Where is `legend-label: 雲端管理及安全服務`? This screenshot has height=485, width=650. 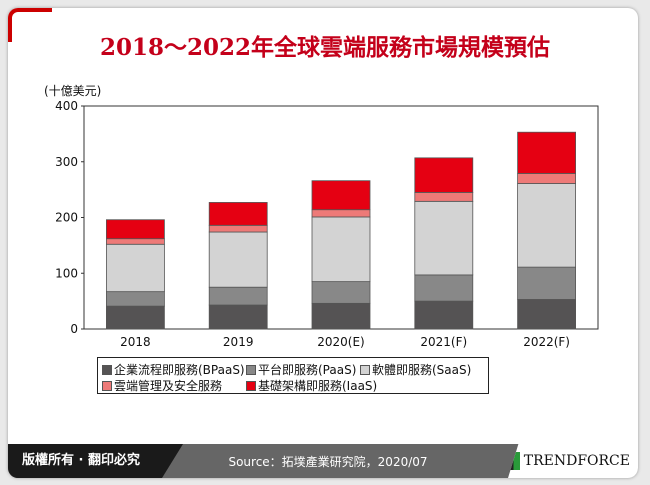 legend-label: 雲端管理及安全服務 is located at coordinates (168, 386).